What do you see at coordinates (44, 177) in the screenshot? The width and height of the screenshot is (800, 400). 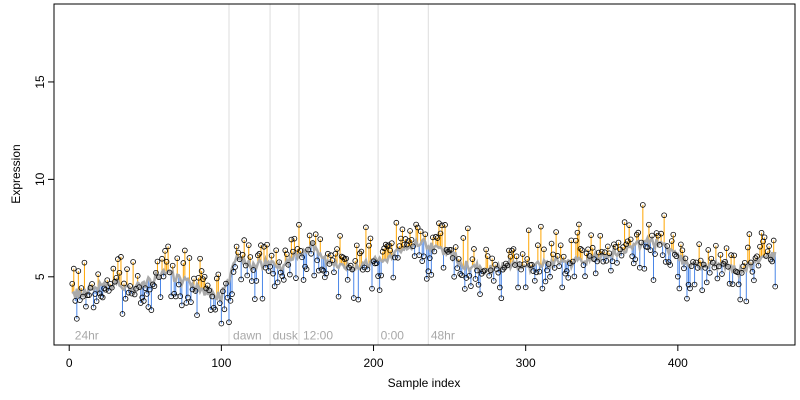 I see `y-axis: 5 10 15` at bounding box center [44, 177].